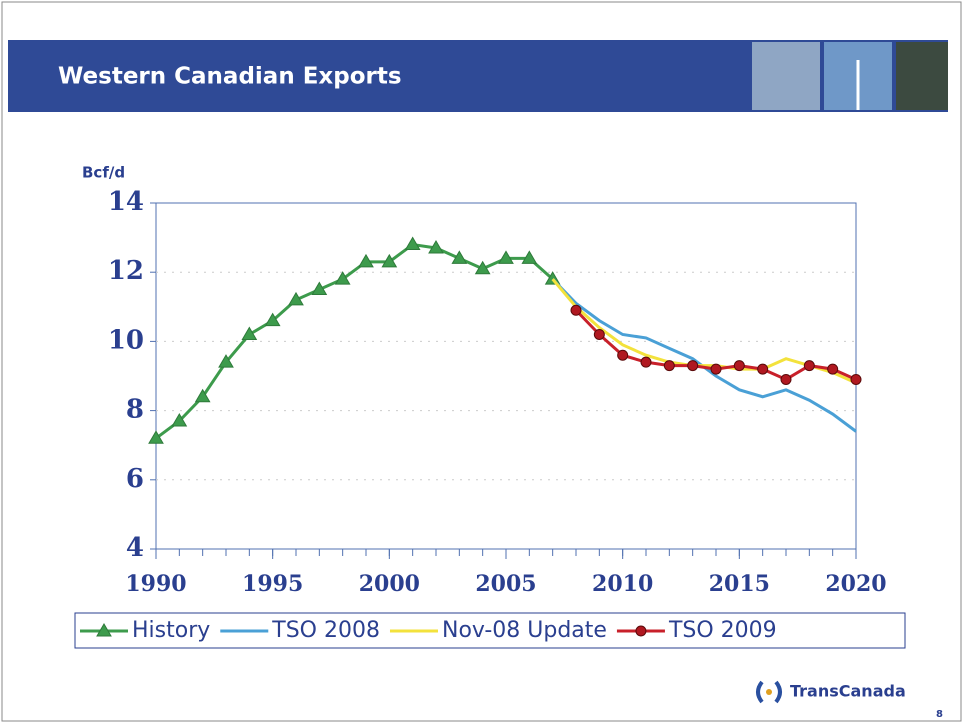 Image resolution: width=963 pixels, height=727 pixels. I want to click on x-tick-label: 2015, so click(739, 584).